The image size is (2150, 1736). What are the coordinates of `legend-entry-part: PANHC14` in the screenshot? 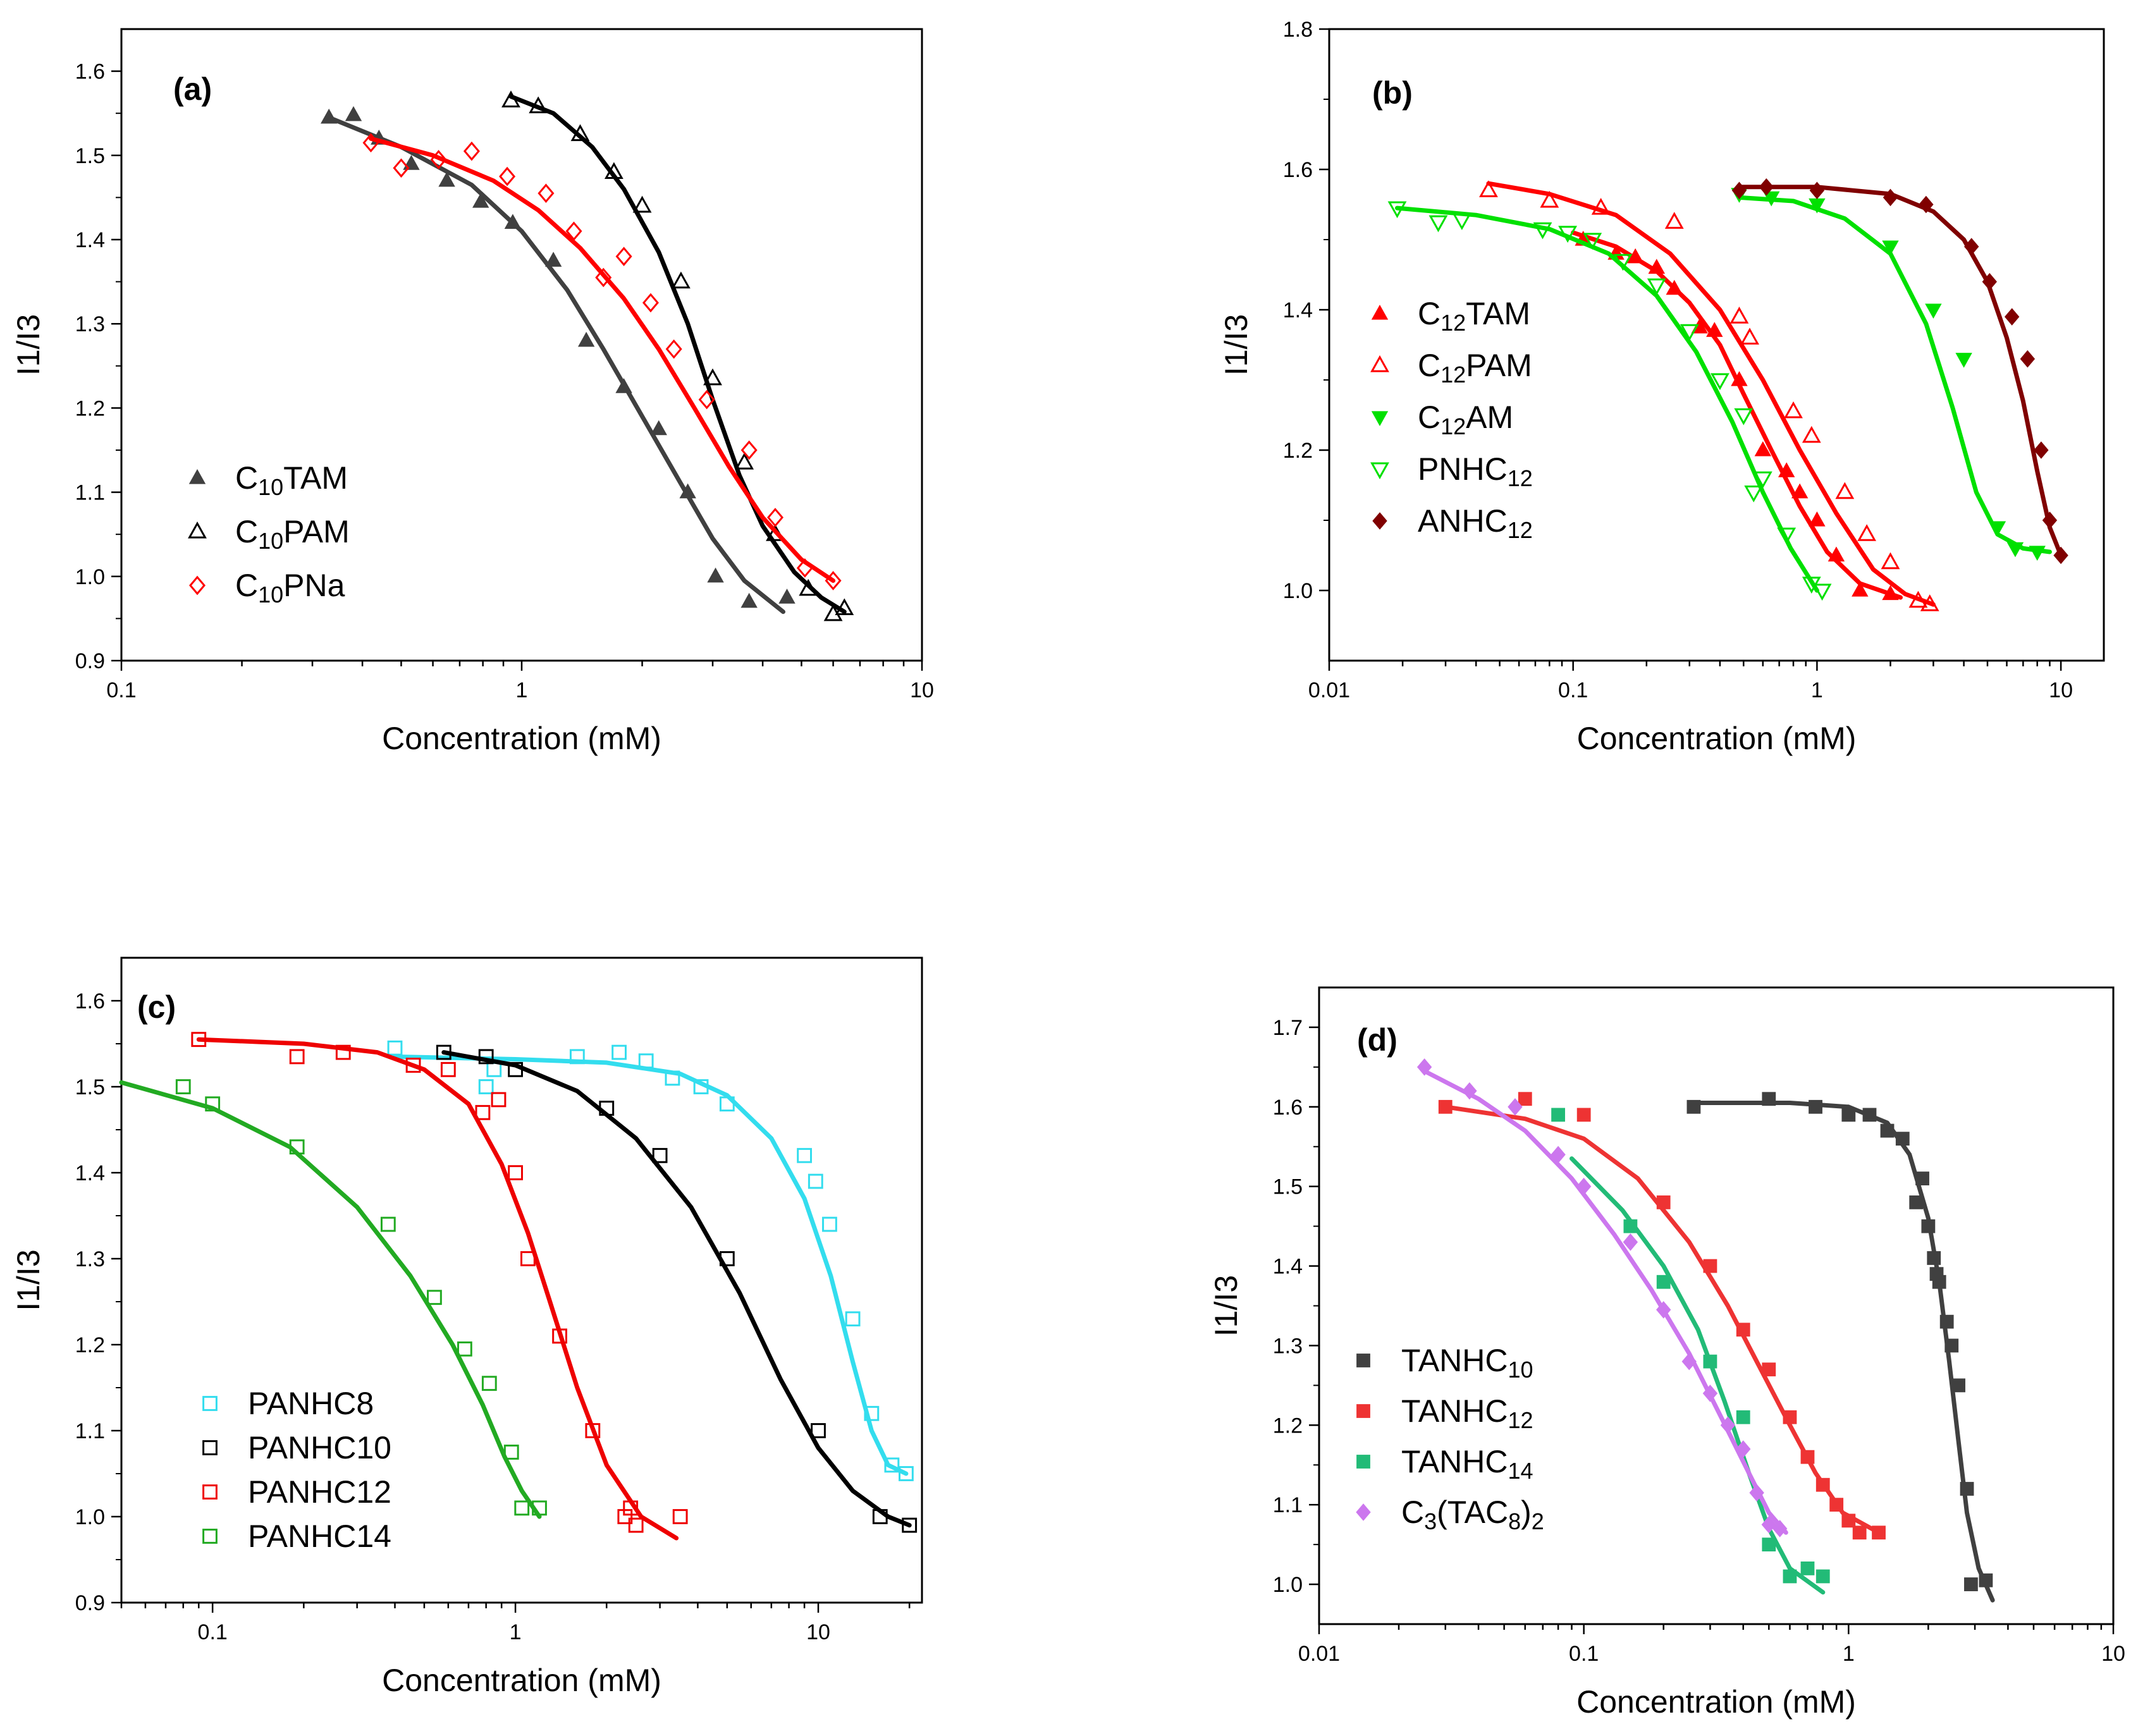 It's located at (319, 1536).